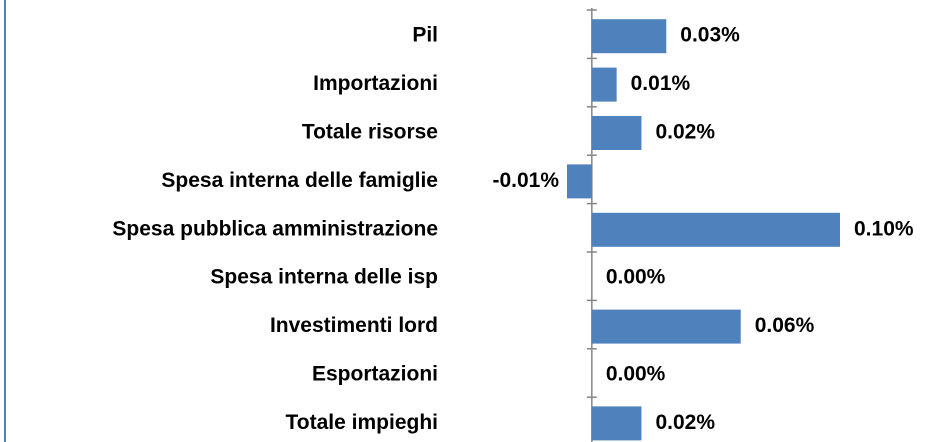 Image resolution: width=938 pixels, height=442 pixels. What do you see at coordinates (710, 35) in the screenshot?
I see `value-label: 0.03%` at bounding box center [710, 35].